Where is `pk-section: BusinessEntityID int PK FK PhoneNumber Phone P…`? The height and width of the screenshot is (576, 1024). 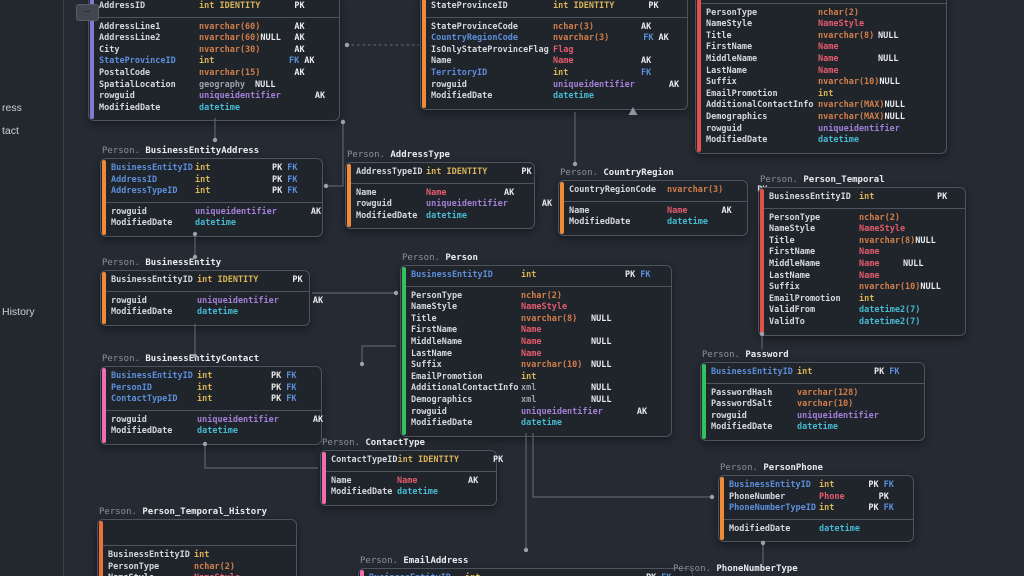
pk-section: BusinessEntityID int PK FK PhoneNumber Phone P… is located at coordinates (818, 497).